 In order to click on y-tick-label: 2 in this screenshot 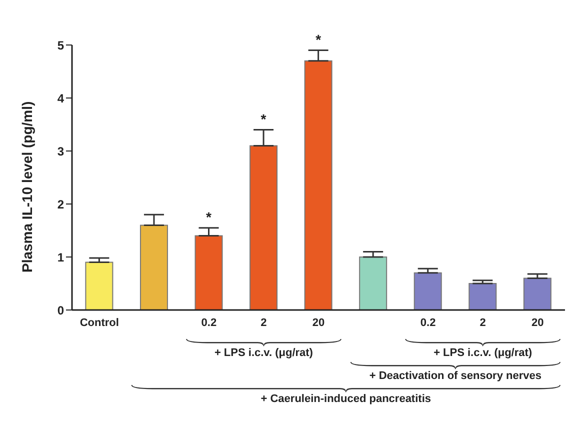, I will do `click(60, 204)`.